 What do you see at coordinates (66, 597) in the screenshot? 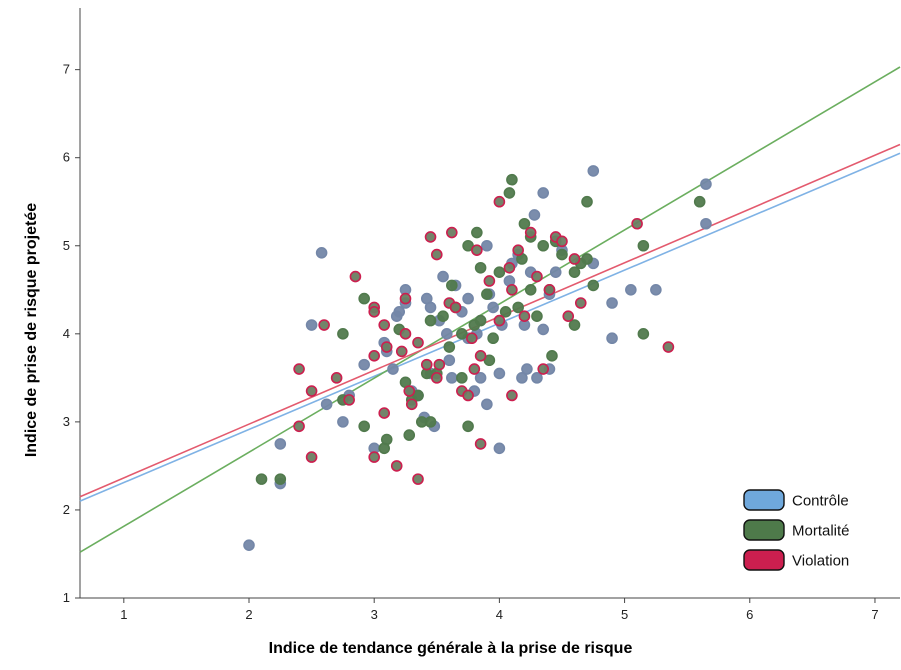
I see `y-tick-label: 1` at bounding box center [66, 597].